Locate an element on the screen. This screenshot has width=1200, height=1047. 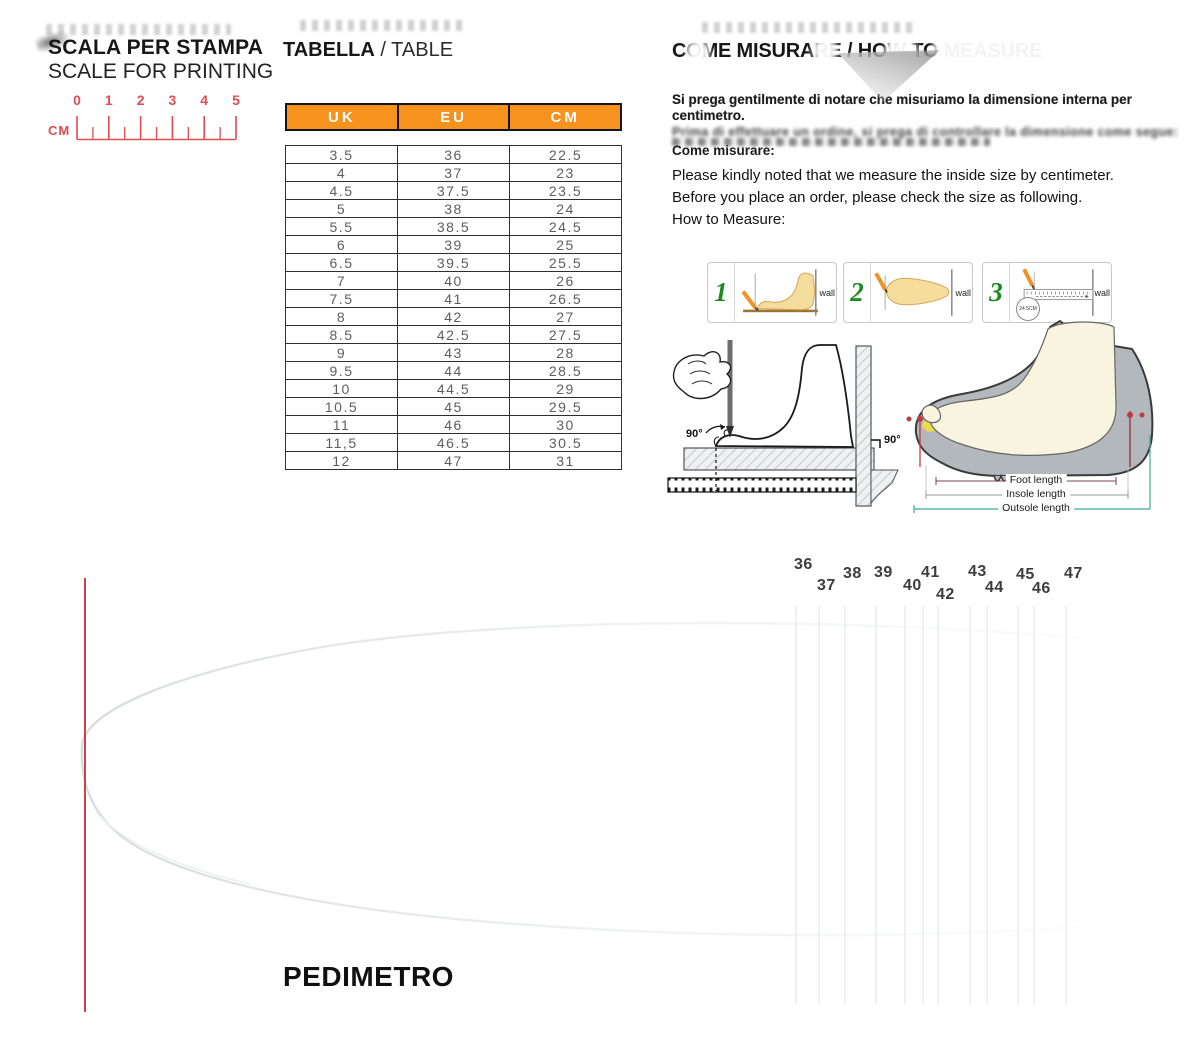
table-cell: 4 is located at coordinates (341, 172).